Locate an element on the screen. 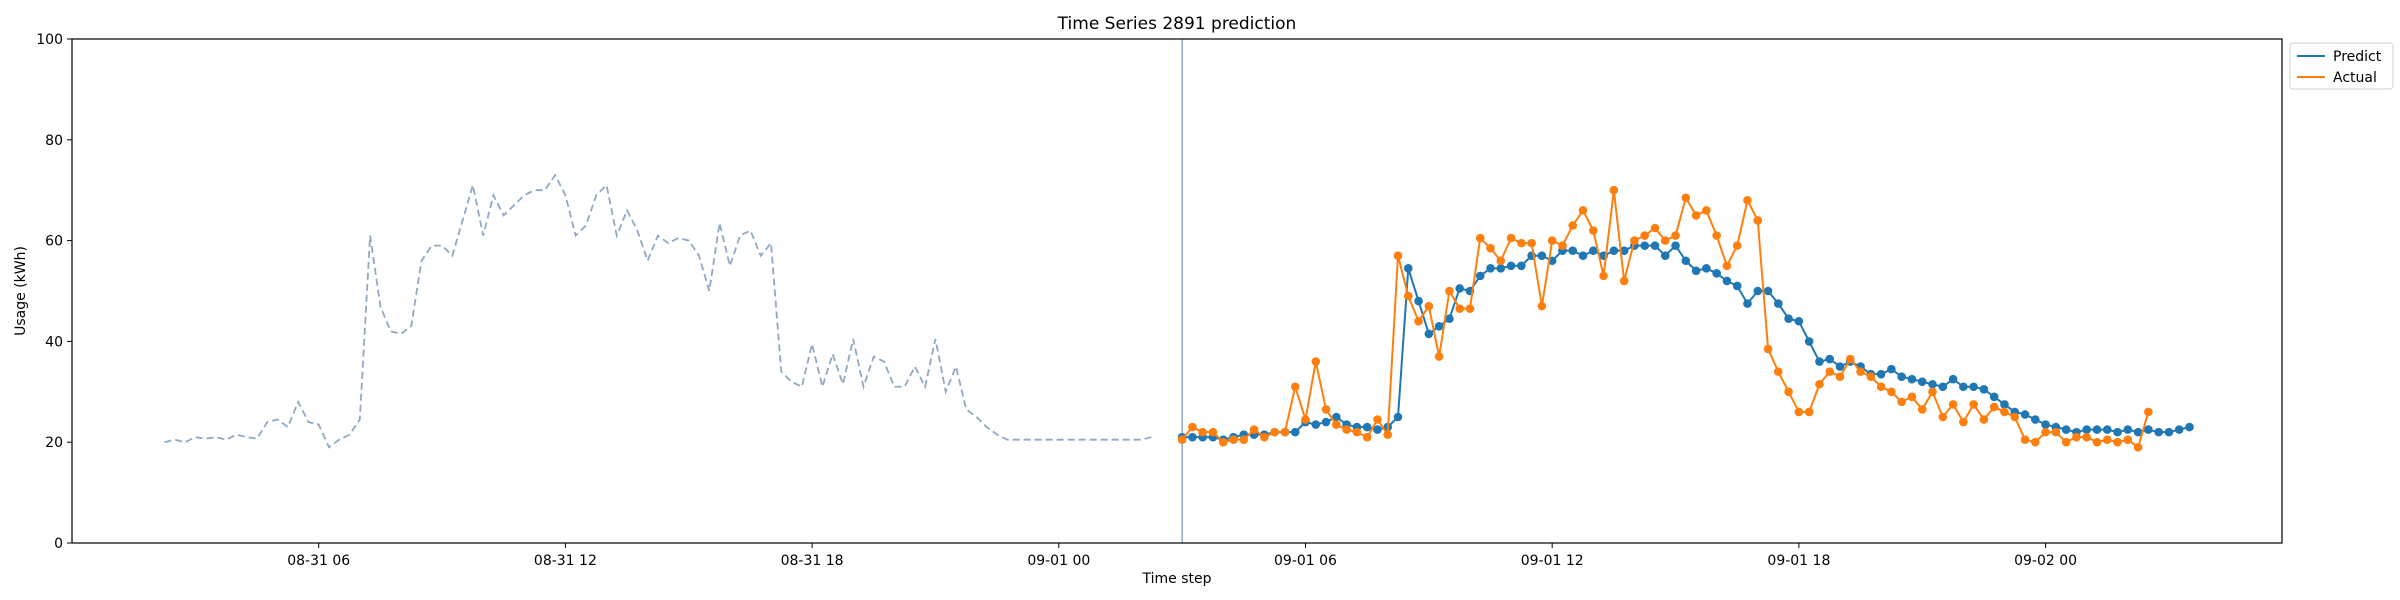 The width and height of the screenshot is (2400, 600). x-tick-label: 08-31 18 is located at coordinates (812, 561).